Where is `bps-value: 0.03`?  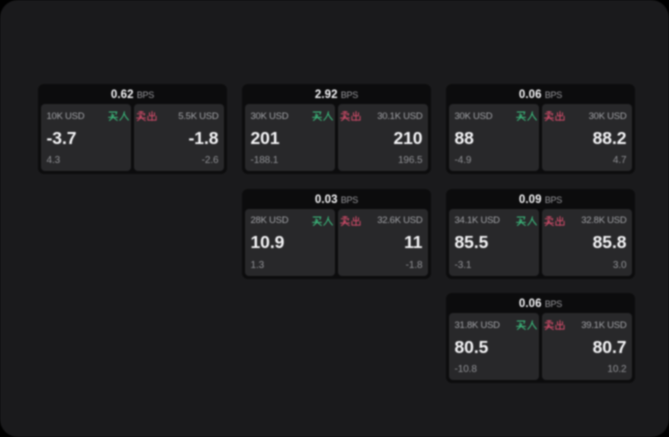
bps-value: 0.03 is located at coordinates (326, 199).